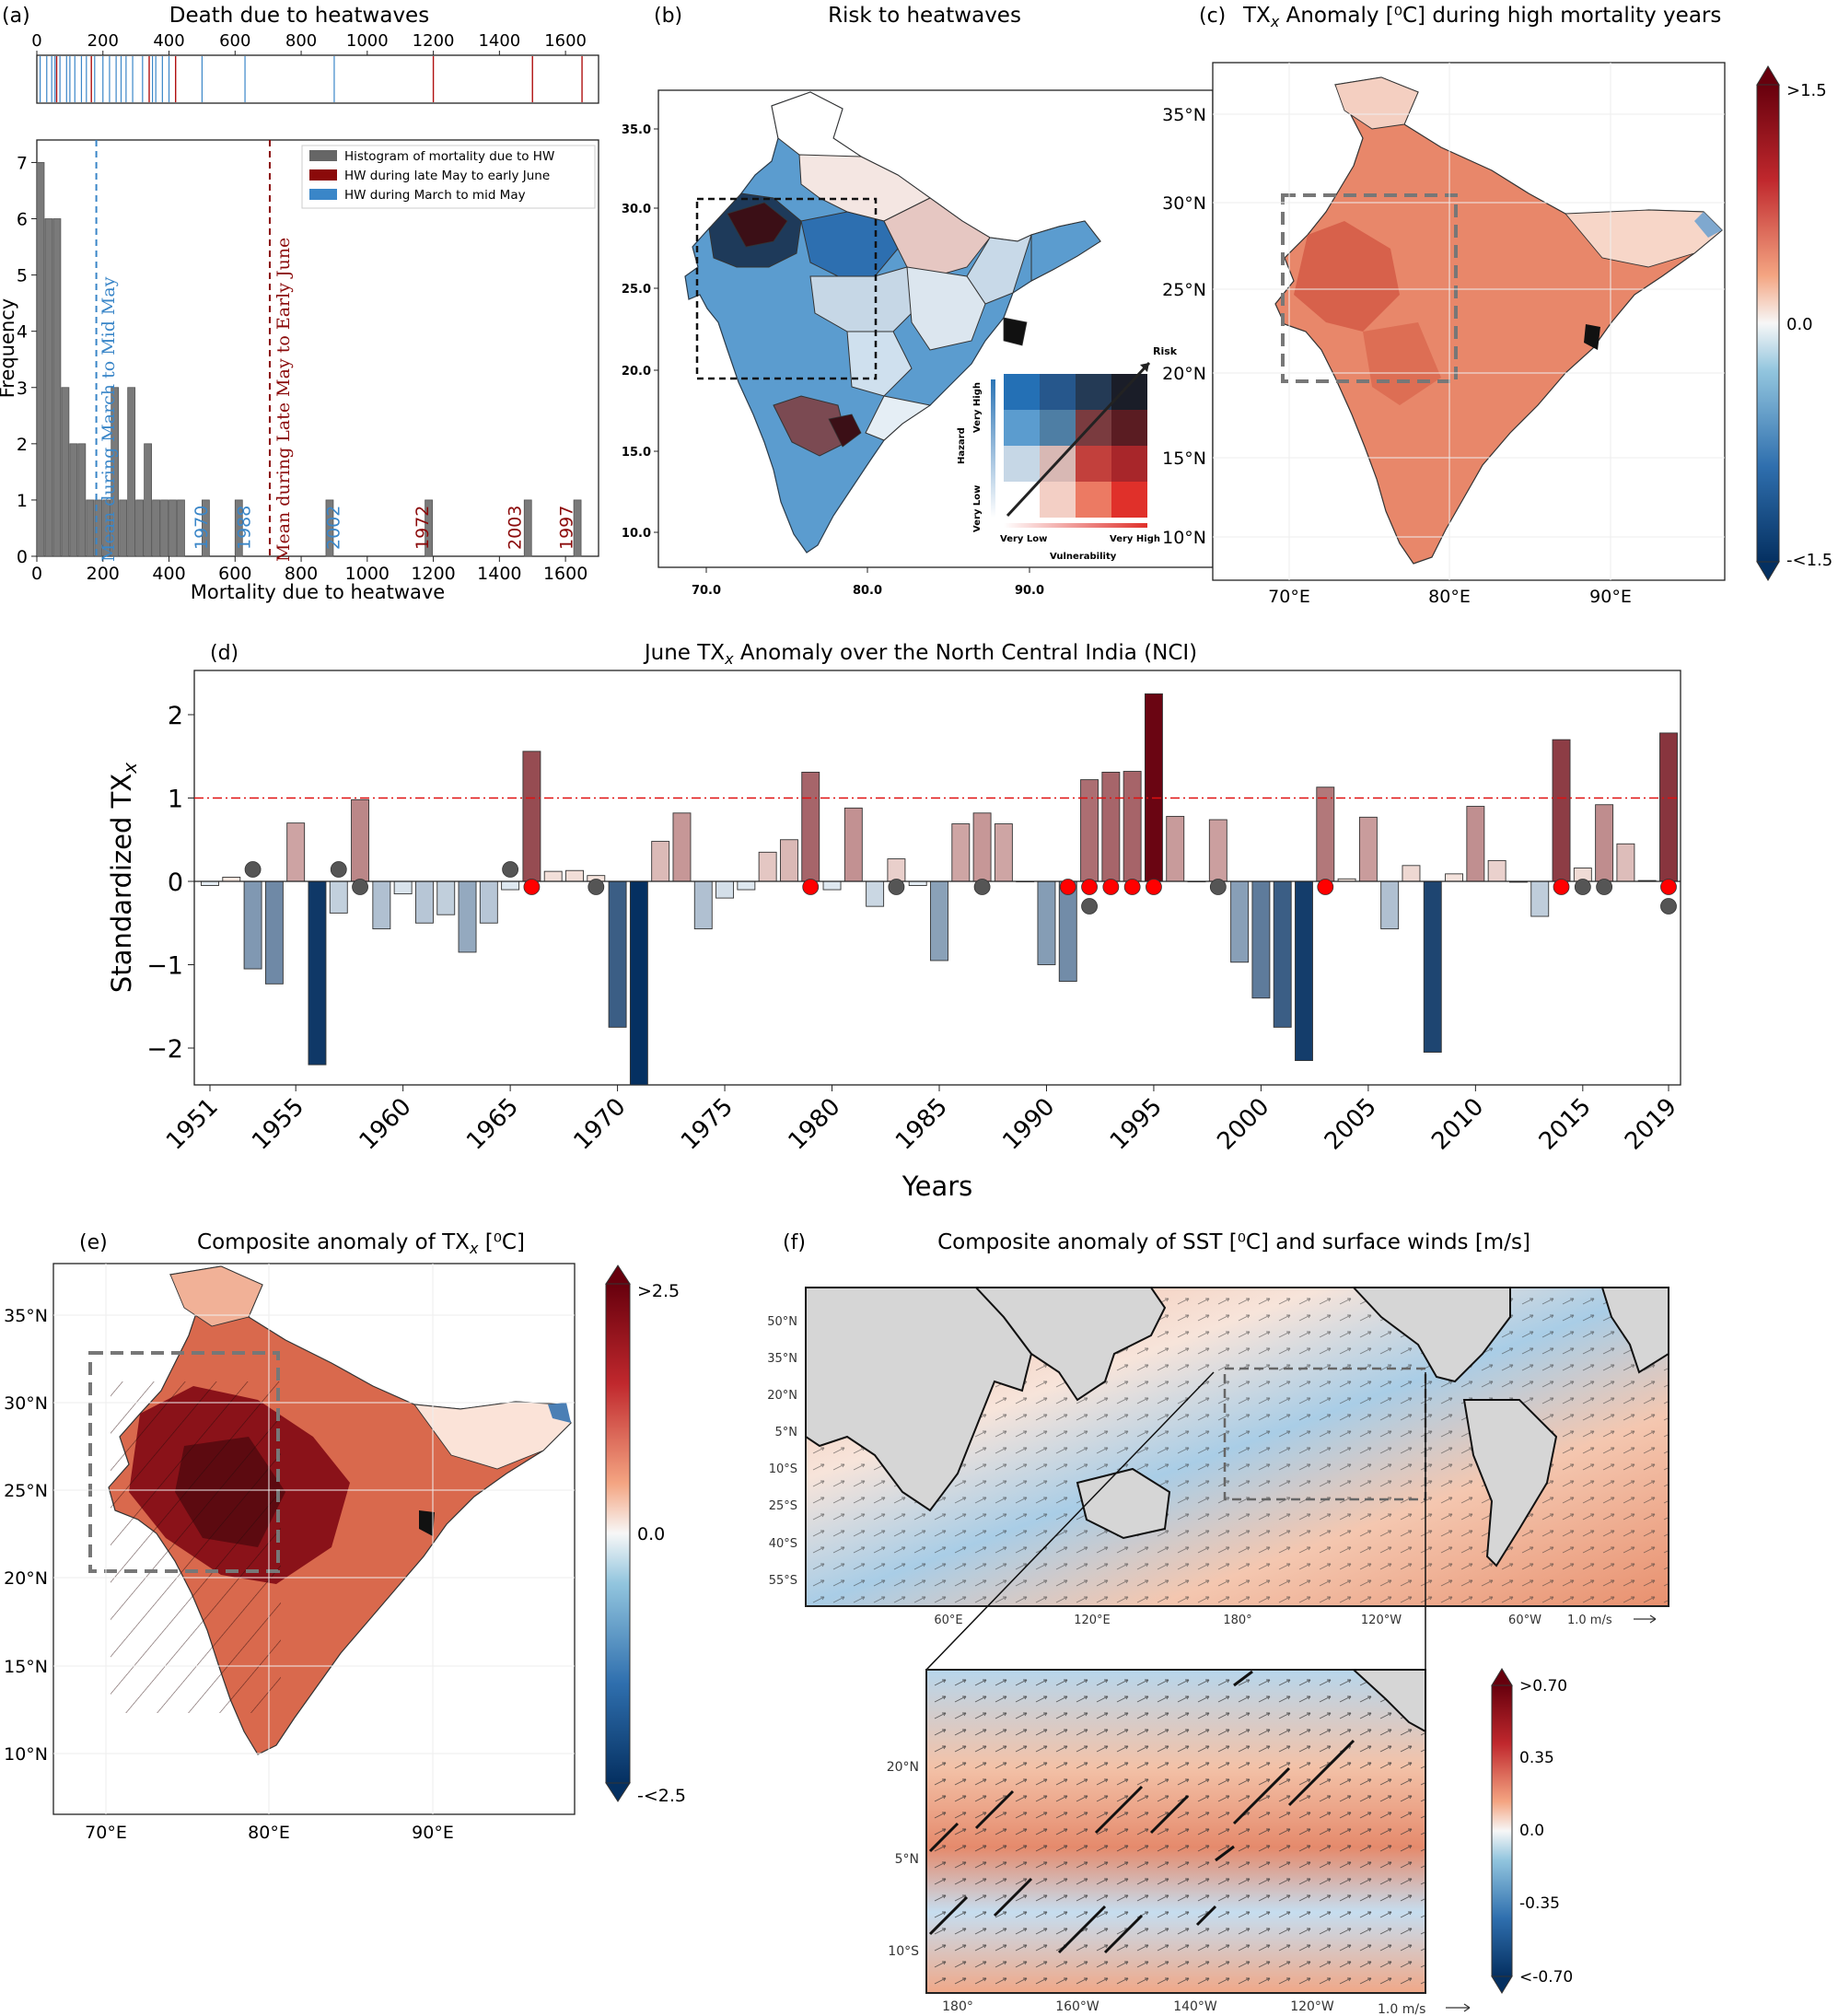 The image size is (1838, 2016). I want to click on cbar-c-min: -<1.5, so click(1809, 560).